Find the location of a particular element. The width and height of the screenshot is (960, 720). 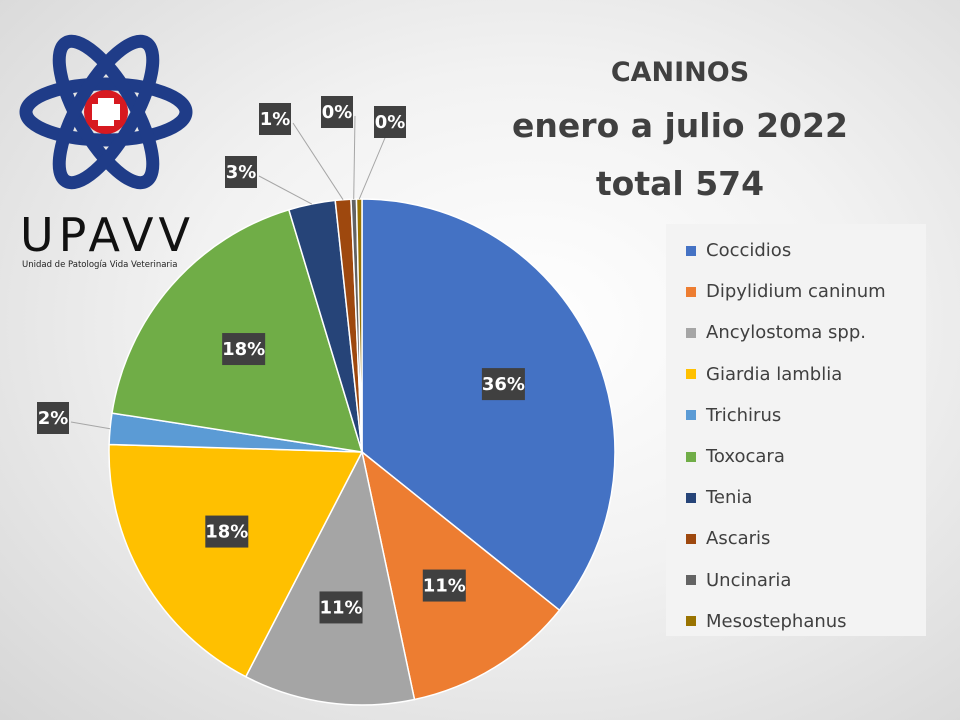

logo-subtitle: Unidad de Patología Vida Veterinaria is located at coordinates (100, 265).